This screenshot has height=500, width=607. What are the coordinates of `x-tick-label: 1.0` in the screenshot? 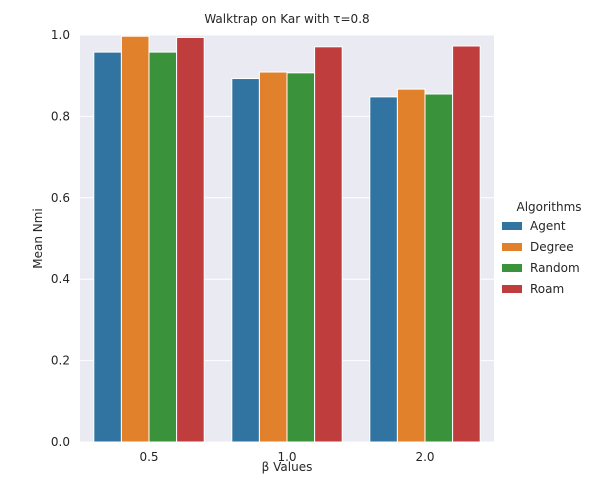 It's located at (286, 457).